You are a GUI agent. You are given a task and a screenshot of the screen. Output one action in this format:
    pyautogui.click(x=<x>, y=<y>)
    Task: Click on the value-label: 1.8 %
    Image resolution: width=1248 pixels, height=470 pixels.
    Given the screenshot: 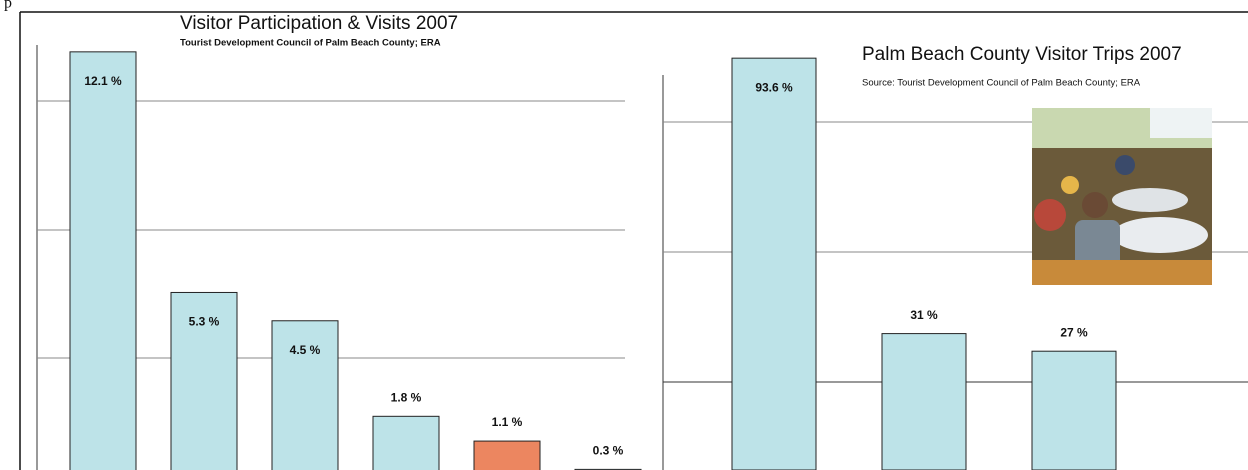 What is the action you would take?
    pyautogui.click(x=406, y=397)
    